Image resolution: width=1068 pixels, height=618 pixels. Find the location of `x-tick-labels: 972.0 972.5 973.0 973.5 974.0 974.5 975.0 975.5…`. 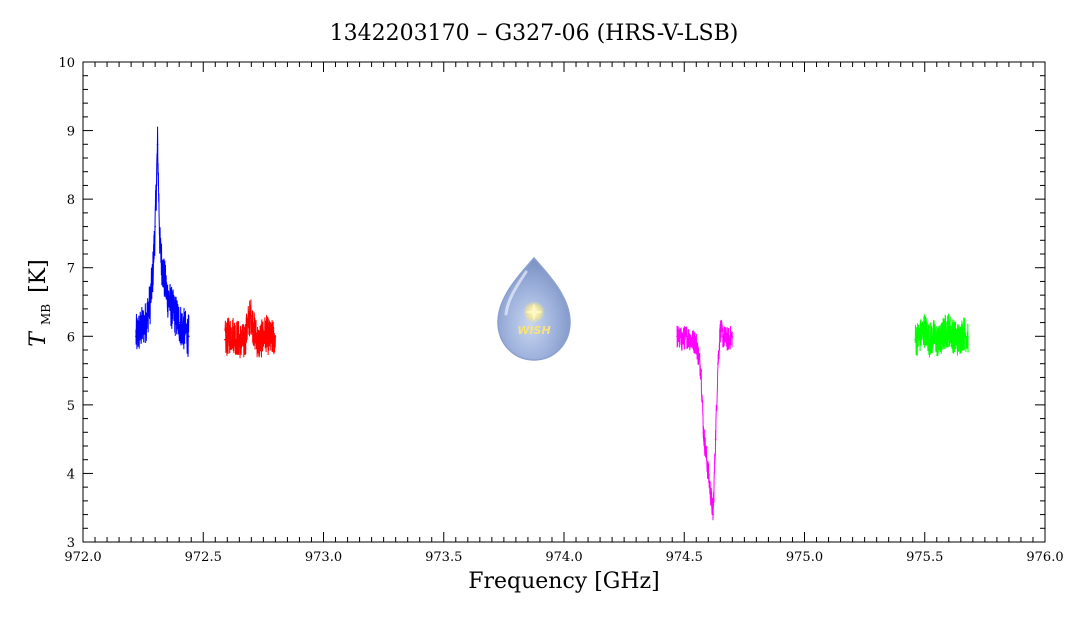

x-tick-labels: 972.0 972.5 973.0 973.5 974.0 974.5 975.0 975.5… is located at coordinates (563, 557).